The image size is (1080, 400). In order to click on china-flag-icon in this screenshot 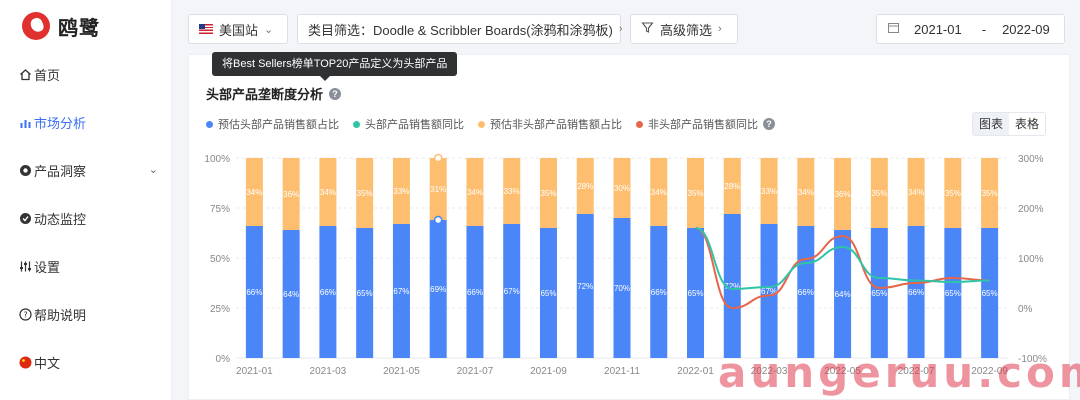, I will do `click(25, 362)`.